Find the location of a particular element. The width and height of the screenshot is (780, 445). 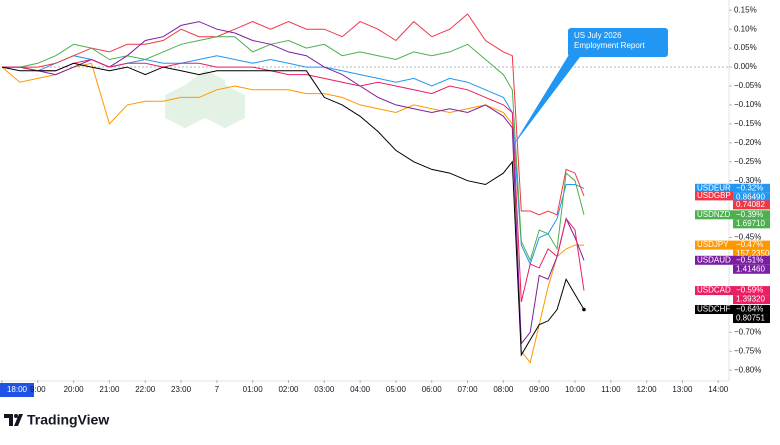

badge-price: 157.23500 is located at coordinates (755, 253).